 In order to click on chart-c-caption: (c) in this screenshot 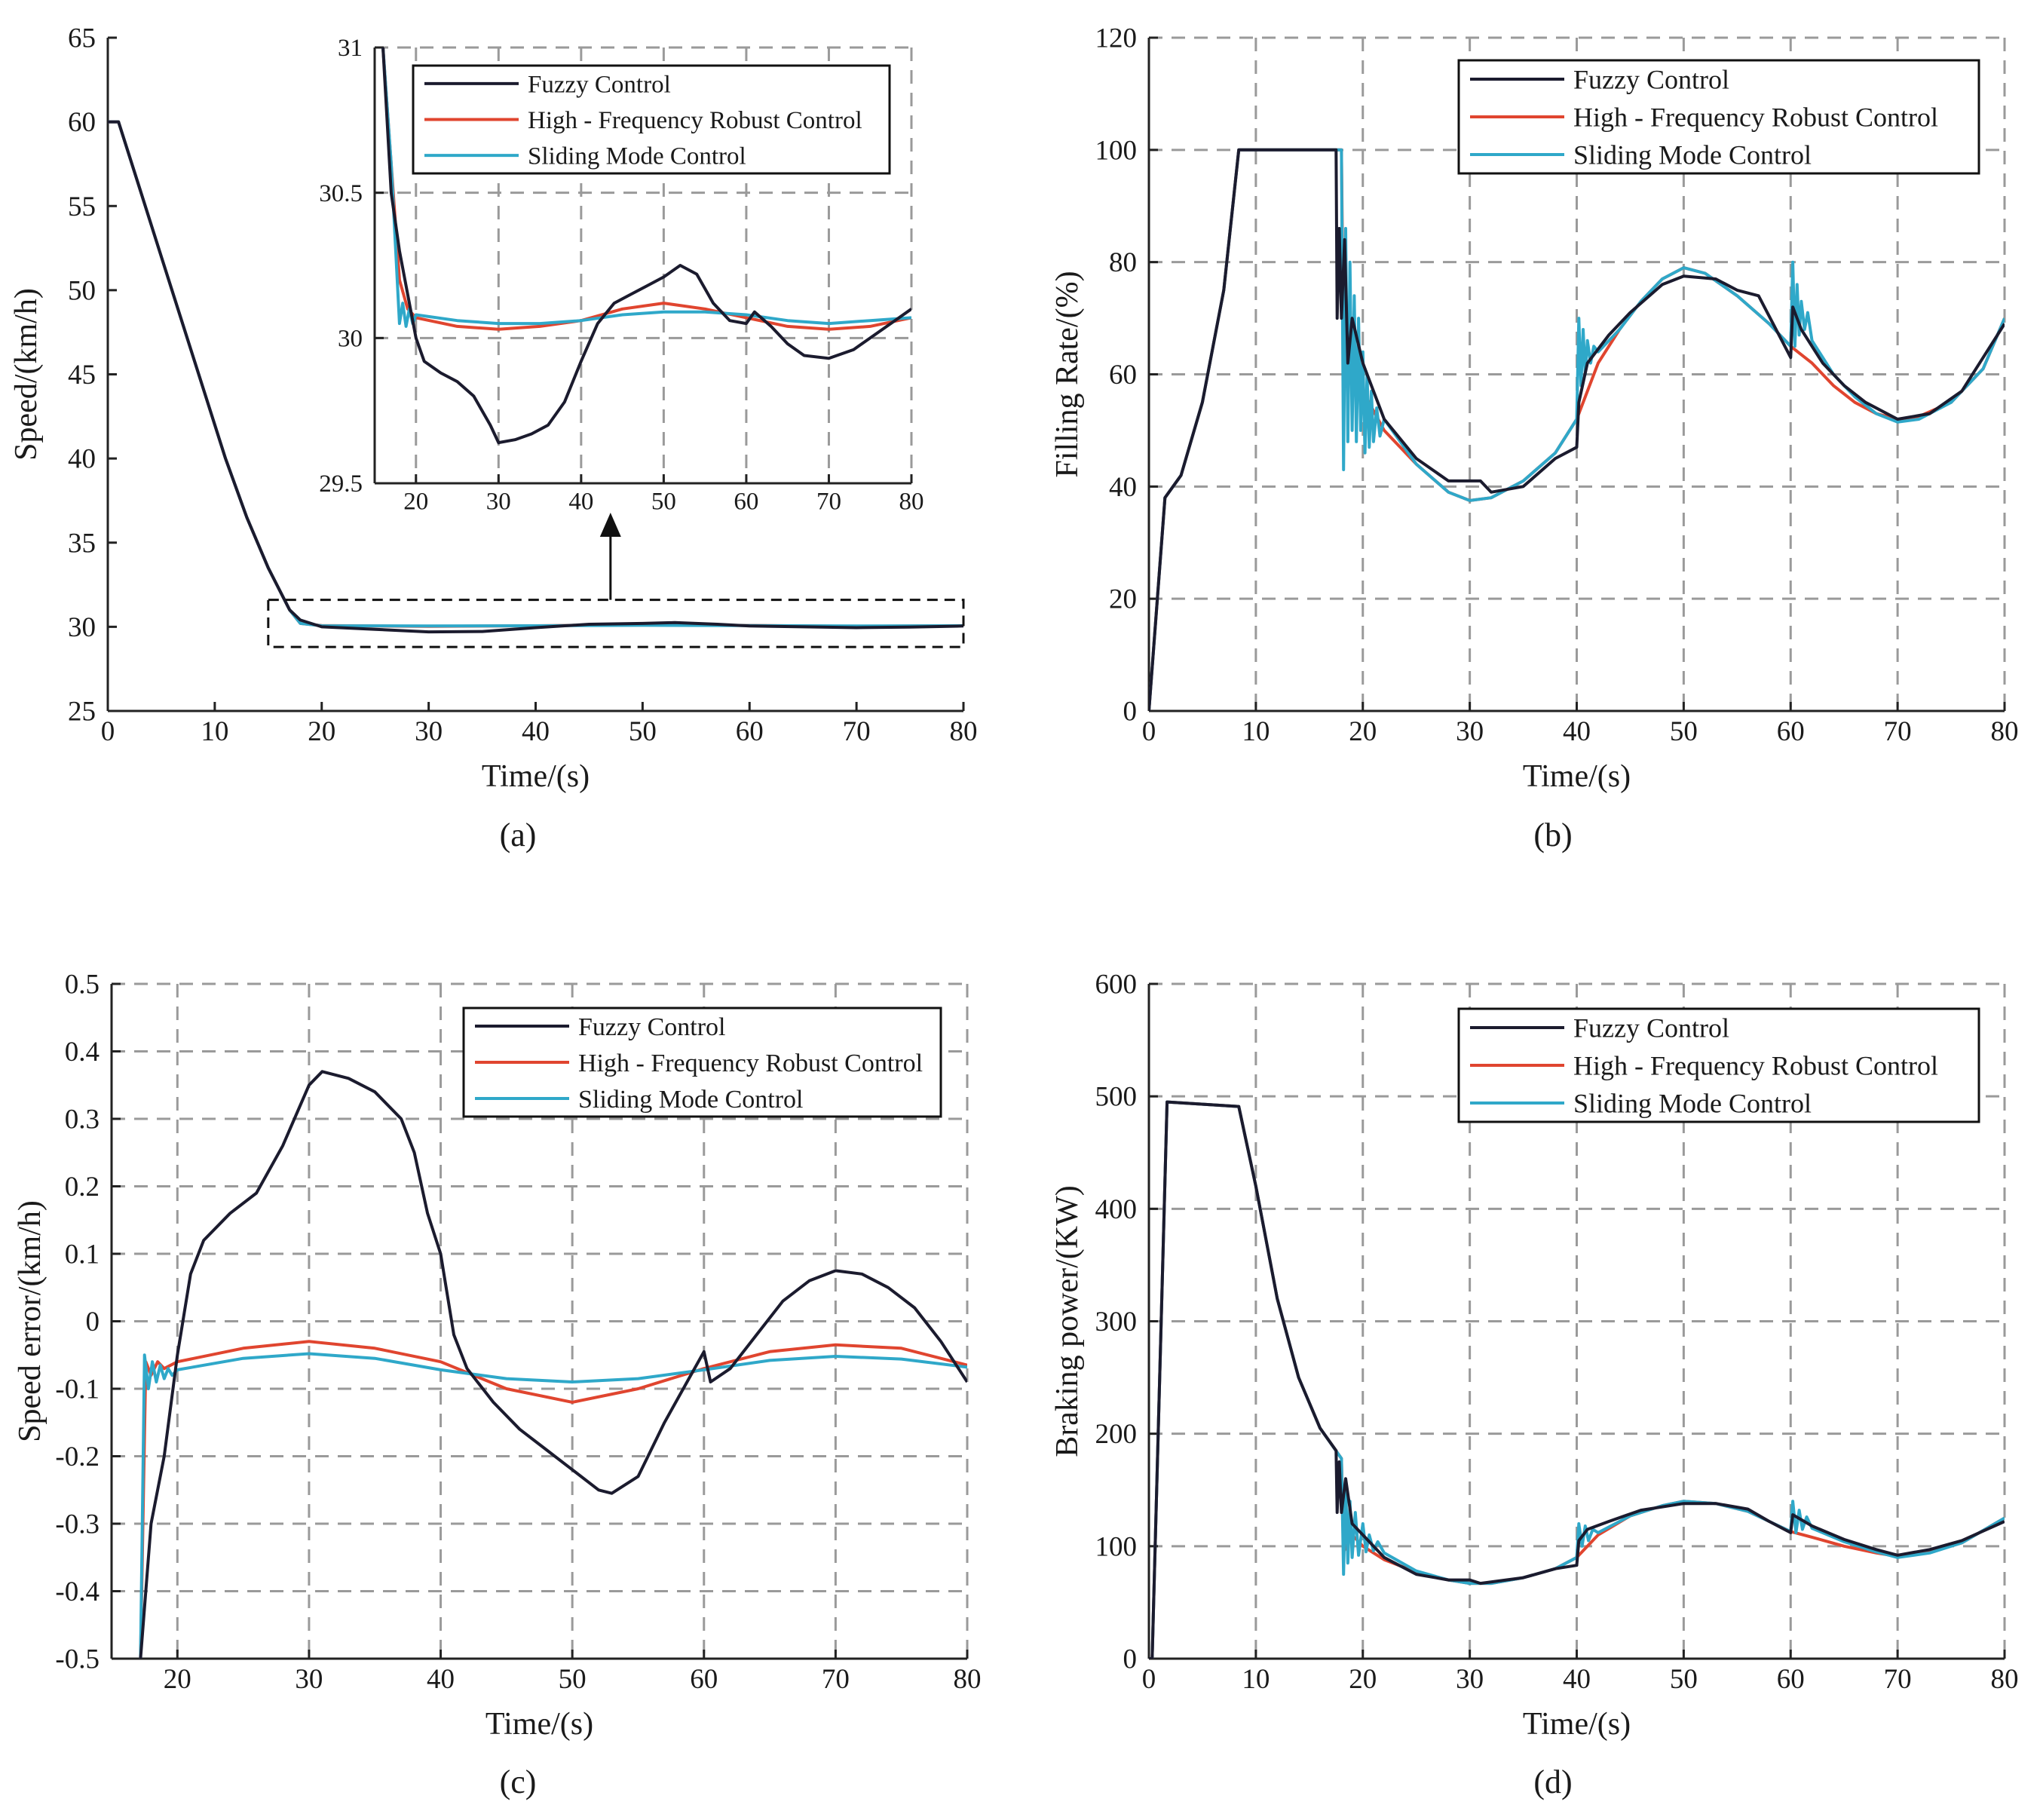, I will do `click(518, 1782)`.